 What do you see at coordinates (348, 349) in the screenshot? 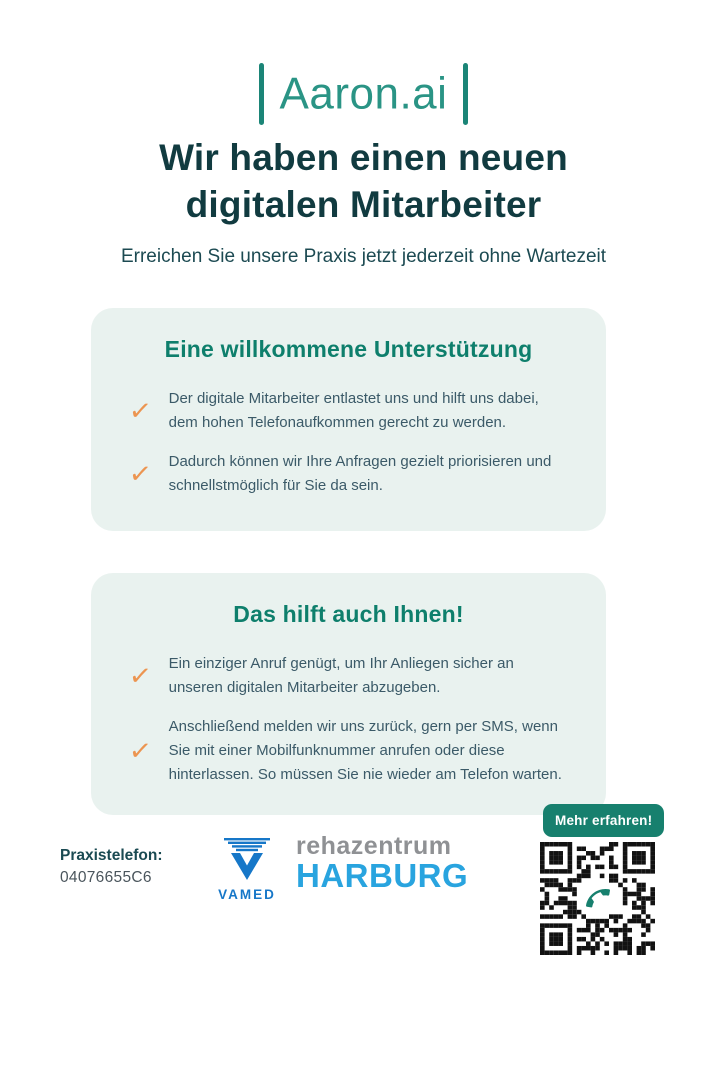
I see `card-heading: Eine willkommene Unterstützung` at bounding box center [348, 349].